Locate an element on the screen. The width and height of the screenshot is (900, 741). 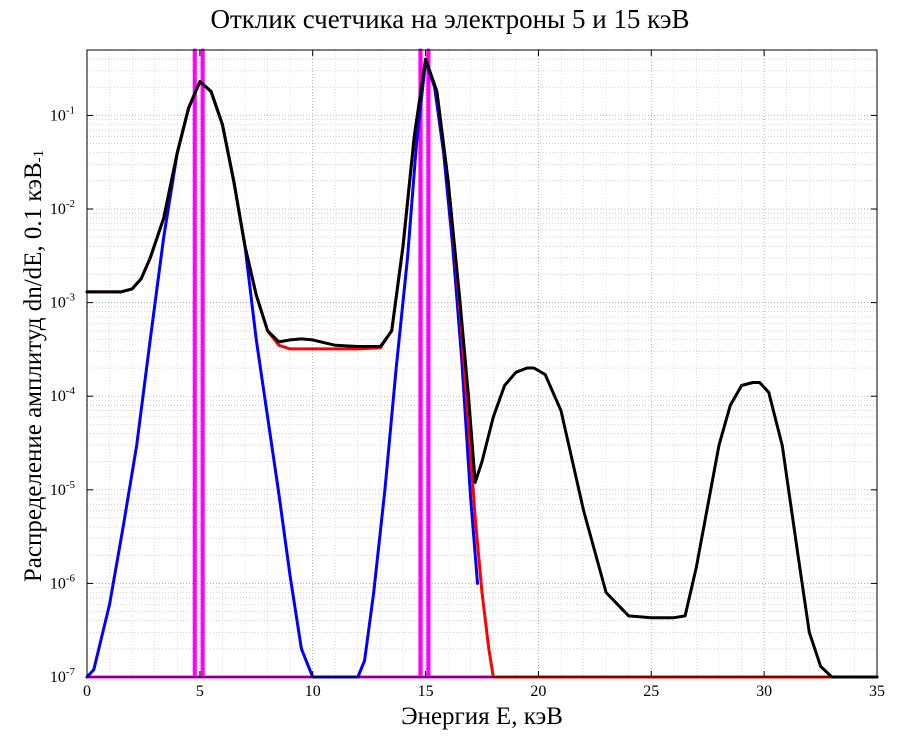
x-tick-label: 15 is located at coordinates (426, 691).